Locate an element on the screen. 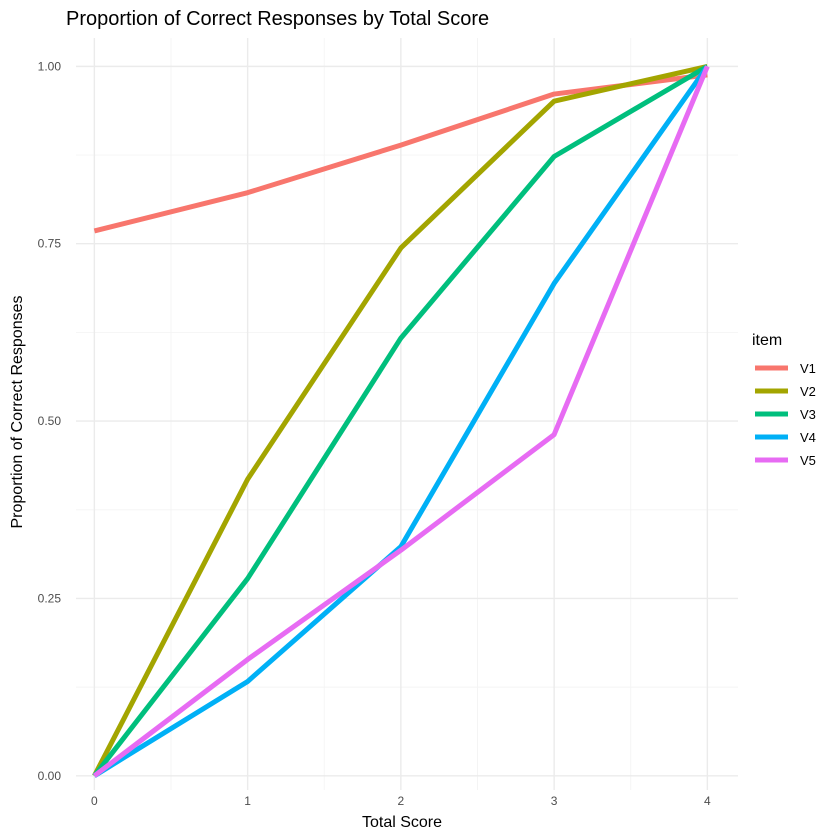 The height and width of the screenshot is (840, 840). y-tick-label: 1.00 is located at coordinates (50, 66).